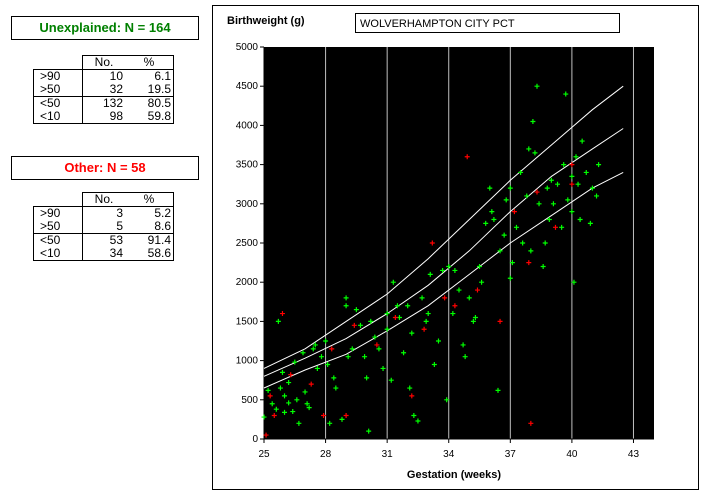 The image size is (703, 492). What do you see at coordinates (58, 227) in the screenshot?
I see `row-label: >50` at bounding box center [58, 227].